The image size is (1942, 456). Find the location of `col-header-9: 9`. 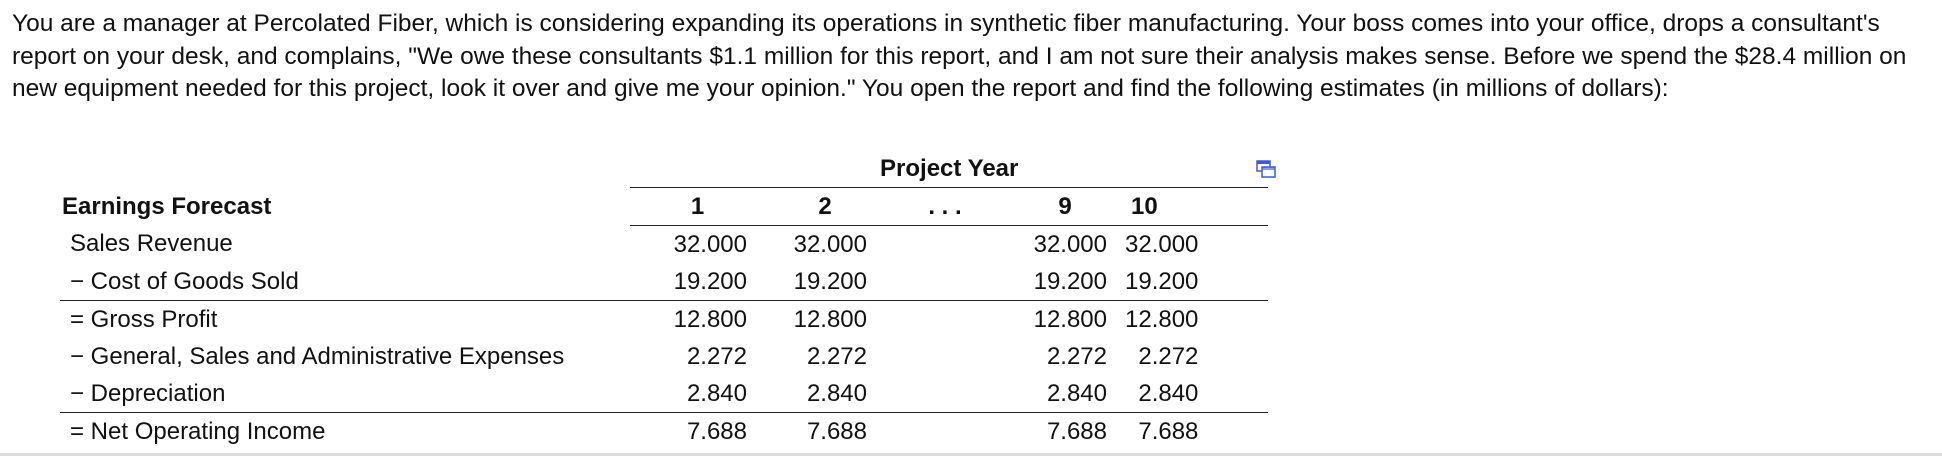

col-header-9: 9 is located at coordinates (1065, 206).